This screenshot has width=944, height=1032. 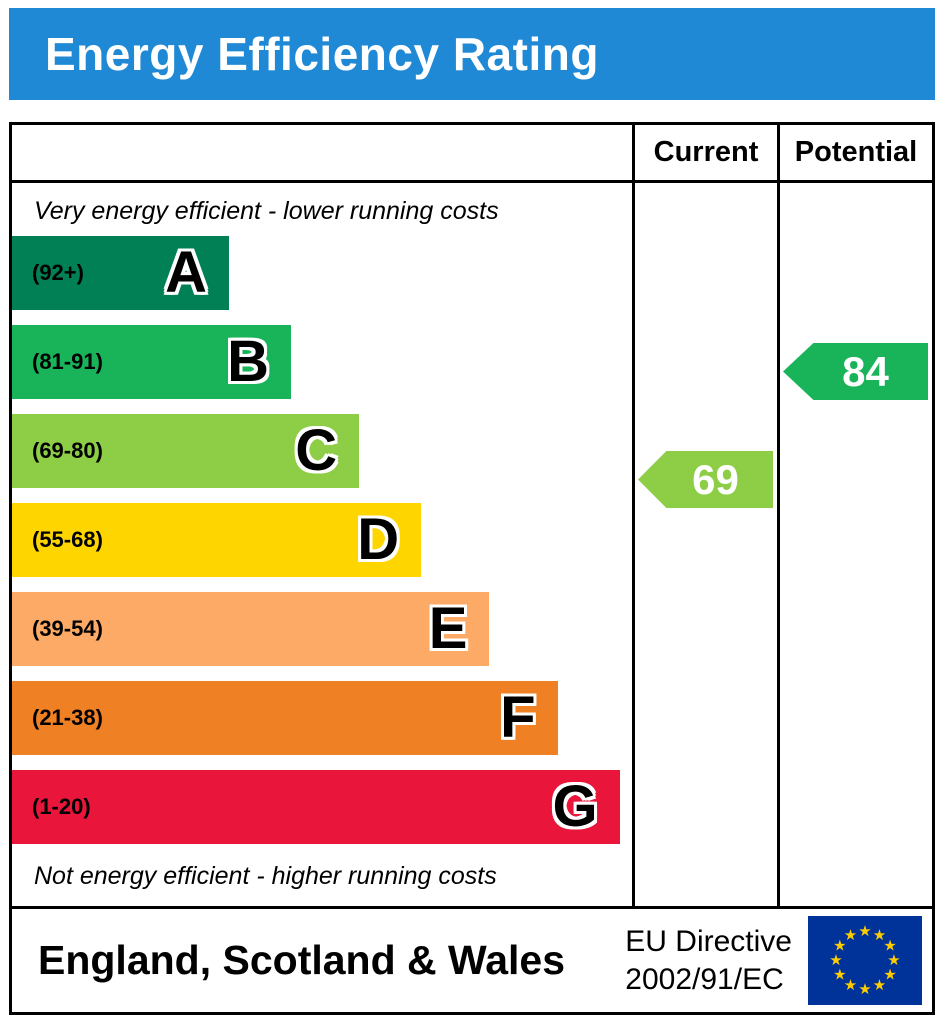 What do you see at coordinates (856, 544) in the screenshot?
I see `potential-rating-cell: 84` at bounding box center [856, 544].